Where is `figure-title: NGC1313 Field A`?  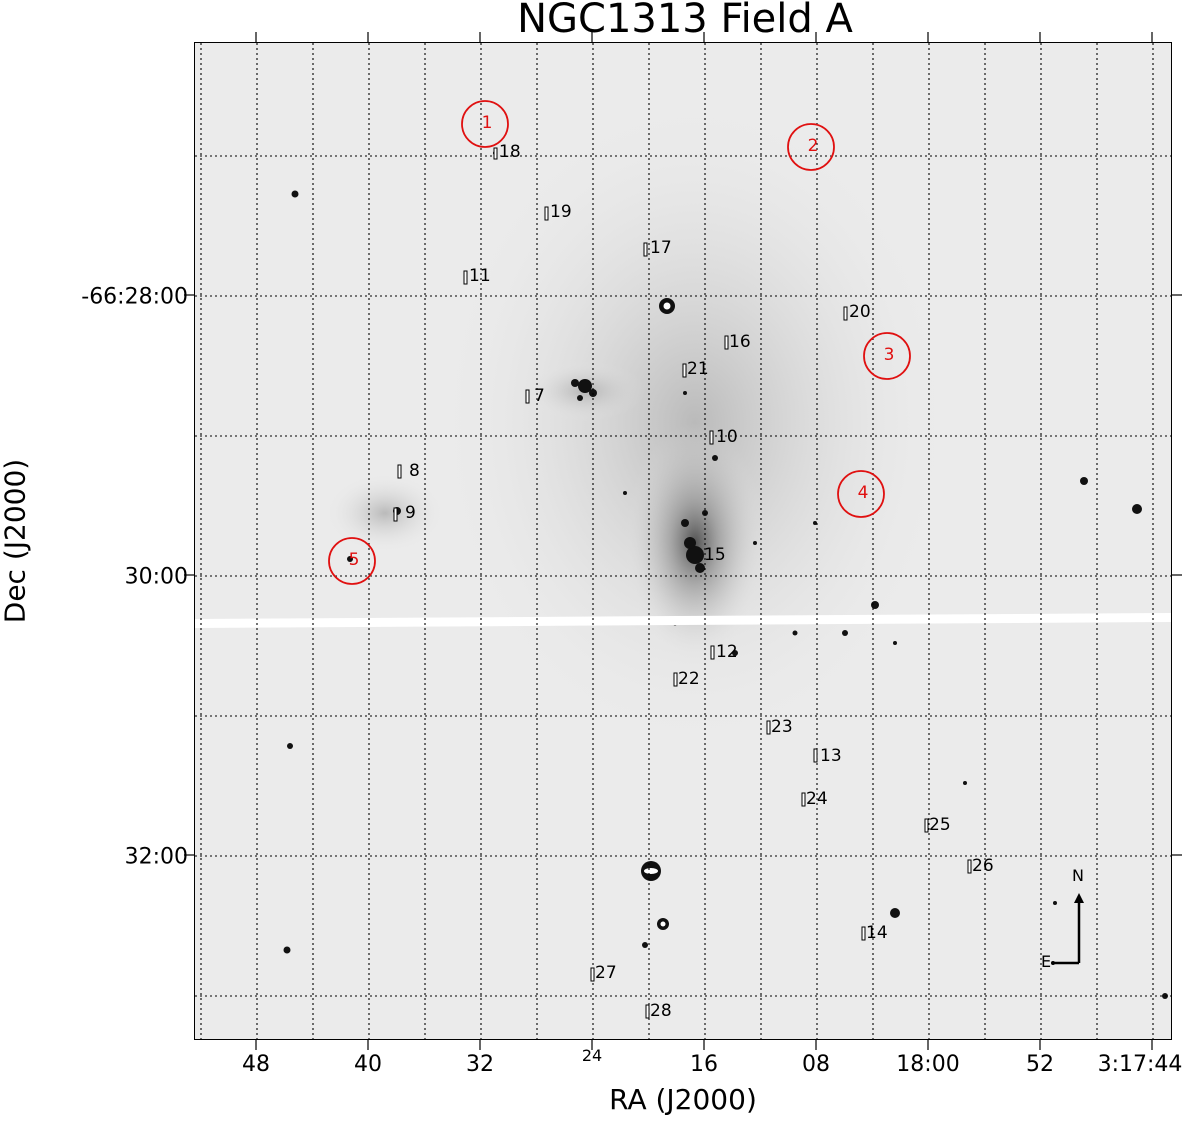 figure-title: NGC1313 Field A is located at coordinates (685, 21).